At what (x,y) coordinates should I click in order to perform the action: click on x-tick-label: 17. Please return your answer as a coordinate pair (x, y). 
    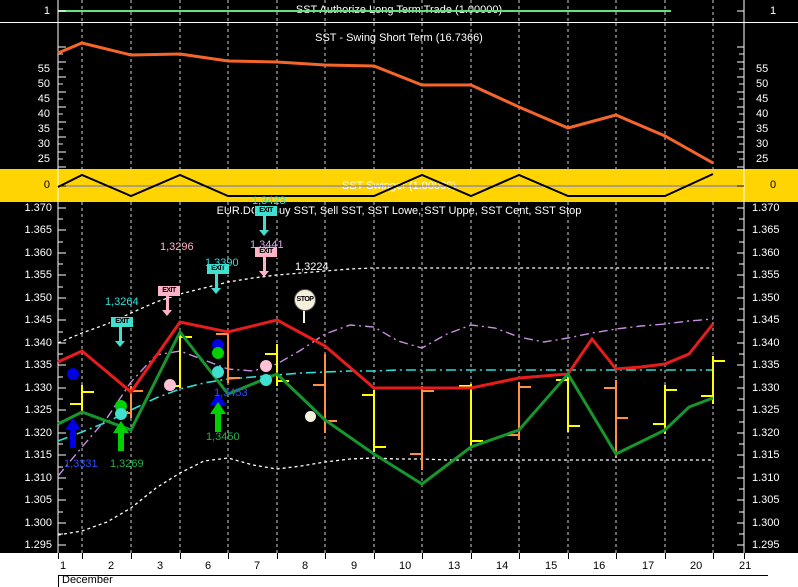
    Looking at the image, I should click on (648, 566).